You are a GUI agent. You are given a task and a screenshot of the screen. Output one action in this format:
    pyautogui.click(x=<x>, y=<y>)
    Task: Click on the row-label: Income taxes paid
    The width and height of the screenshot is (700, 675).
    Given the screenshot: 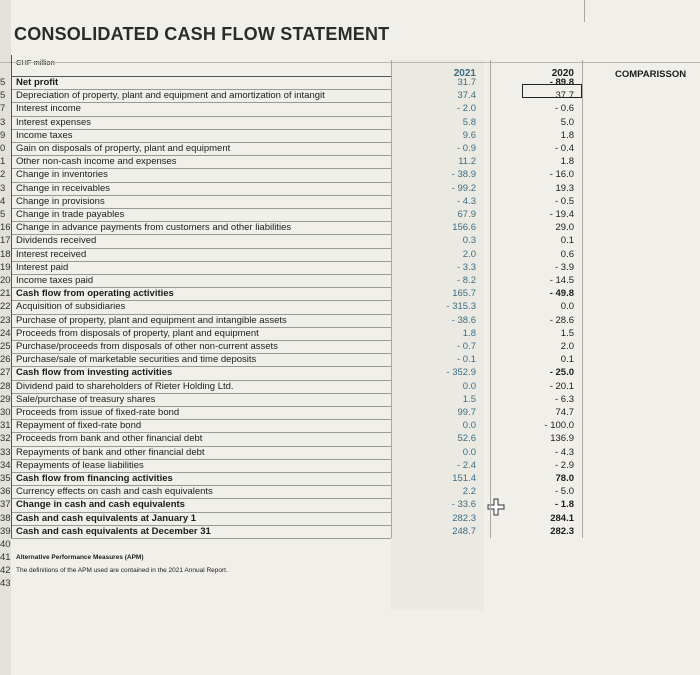 What is the action you would take?
    pyautogui.click(x=55, y=280)
    